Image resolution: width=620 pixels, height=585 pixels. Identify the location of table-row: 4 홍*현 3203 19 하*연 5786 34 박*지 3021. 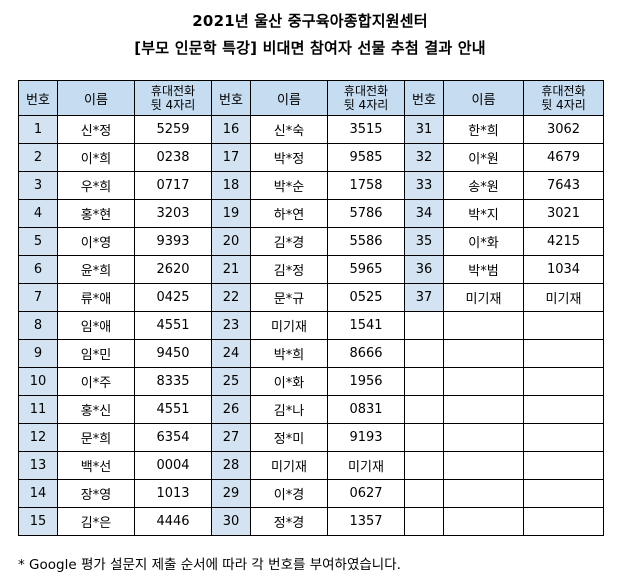
(311, 213).